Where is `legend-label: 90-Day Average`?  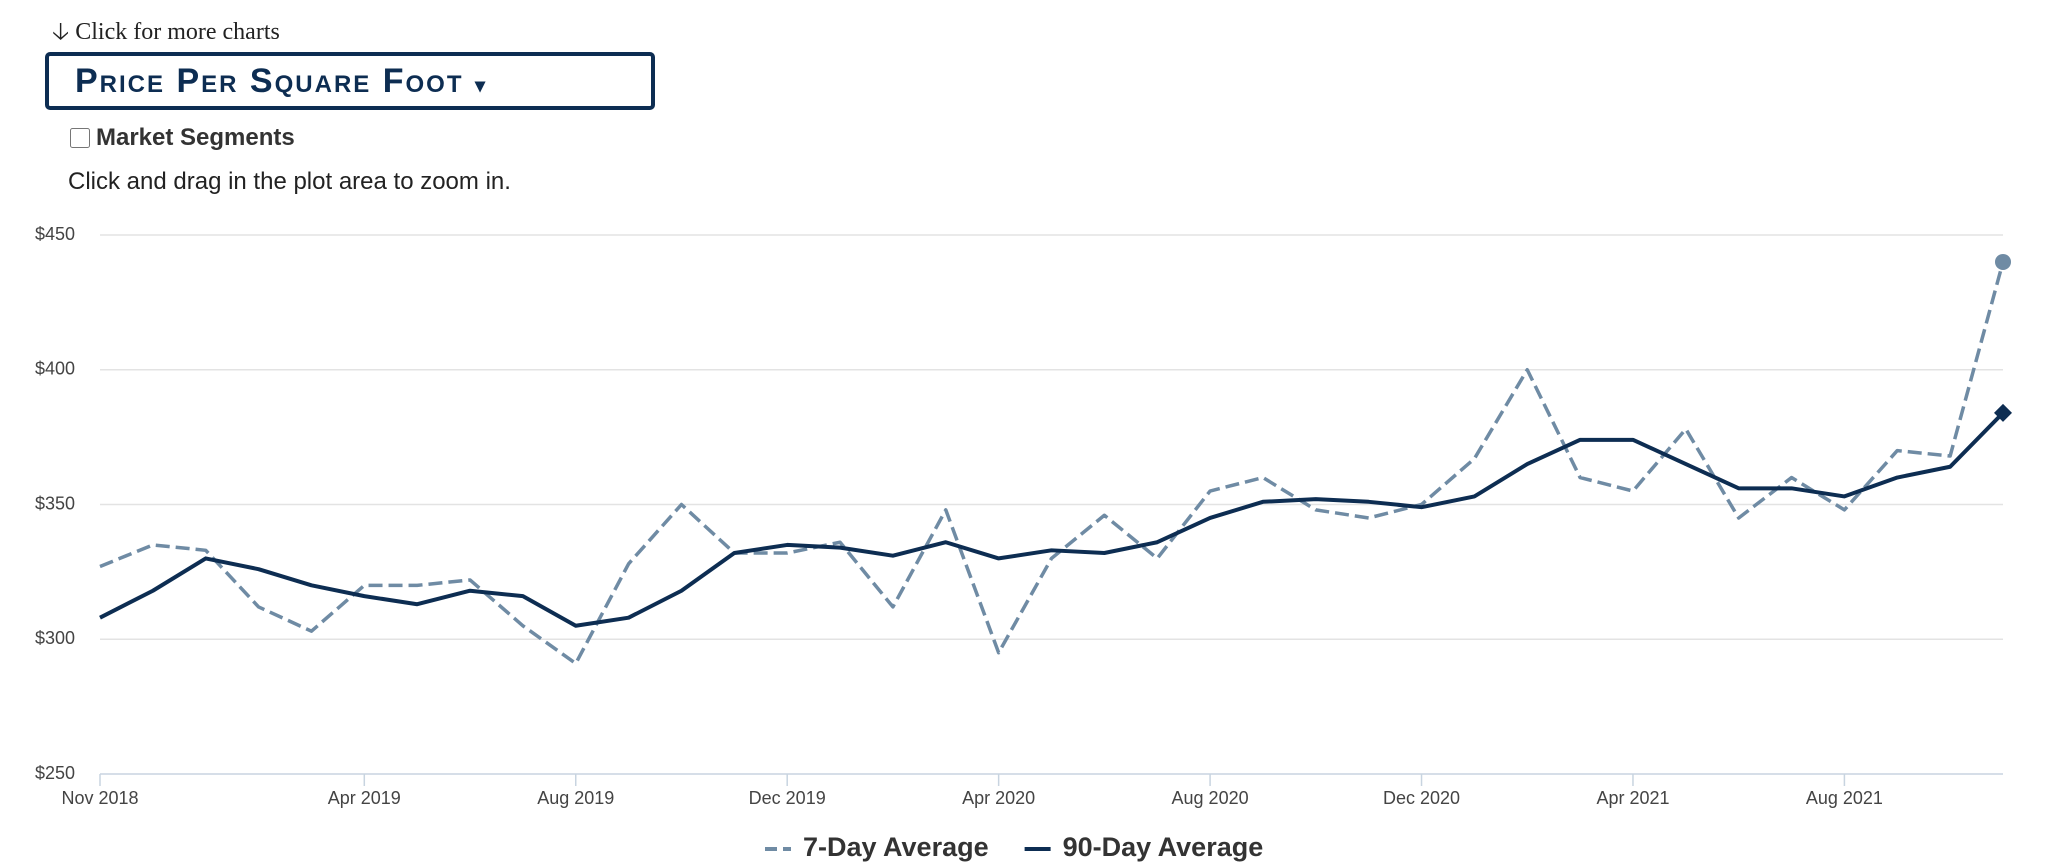 legend-label: 90-Day Average is located at coordinates (1163, 847).